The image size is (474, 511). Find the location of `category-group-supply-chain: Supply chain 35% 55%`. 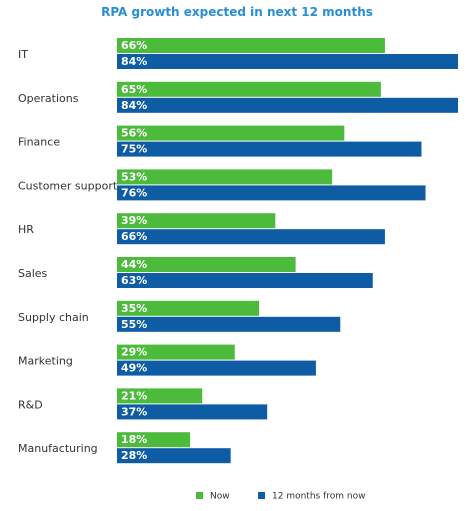

category-group-supply-chain: Supply chain 35% 55% is located at coordinates (179, 316).